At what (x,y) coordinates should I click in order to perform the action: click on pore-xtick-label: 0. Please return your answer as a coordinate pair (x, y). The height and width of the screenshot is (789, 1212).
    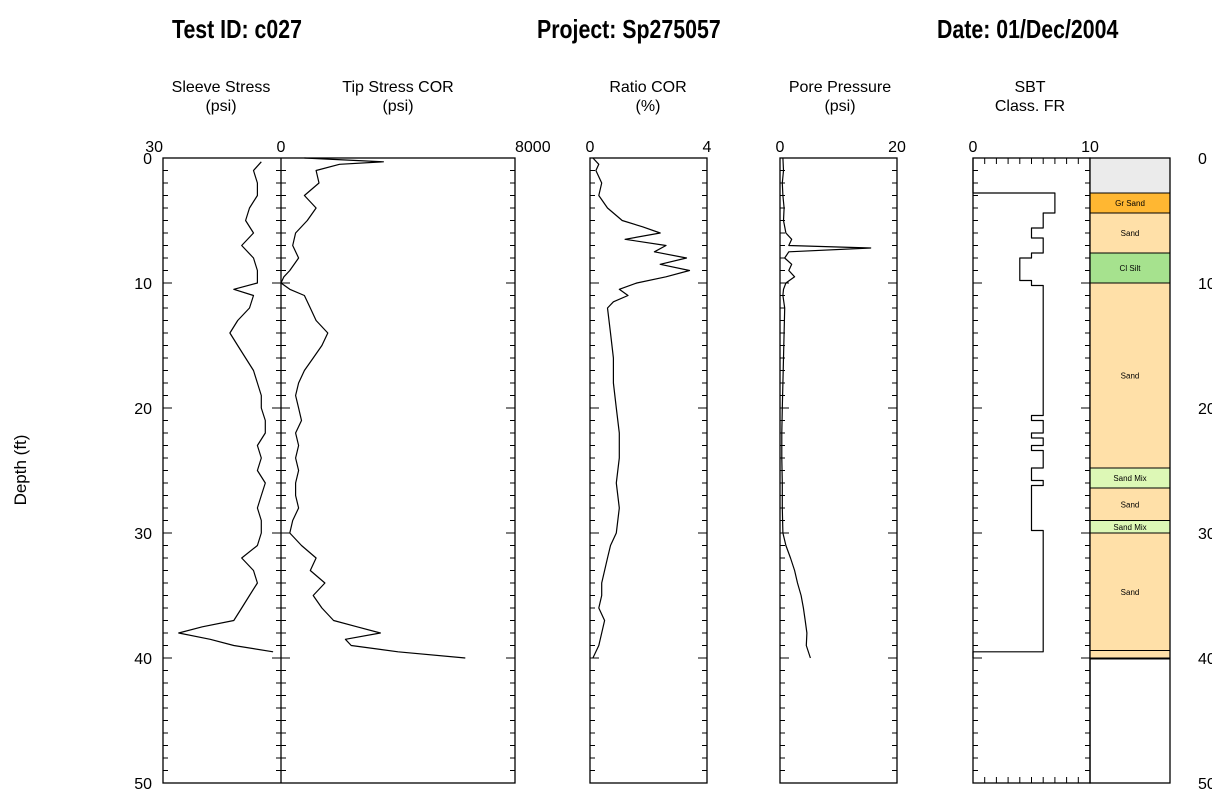
    Looking at the image, I should click on (780, 147).